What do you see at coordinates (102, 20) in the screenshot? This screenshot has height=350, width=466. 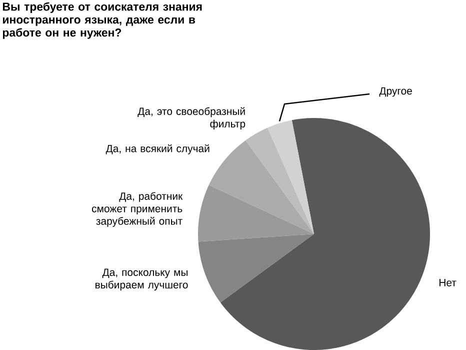 I see `chart-title: Вы требуете от соискателя знания иностранного языка, даже если в работе он не нужен?` at bounding box center [102, 20].